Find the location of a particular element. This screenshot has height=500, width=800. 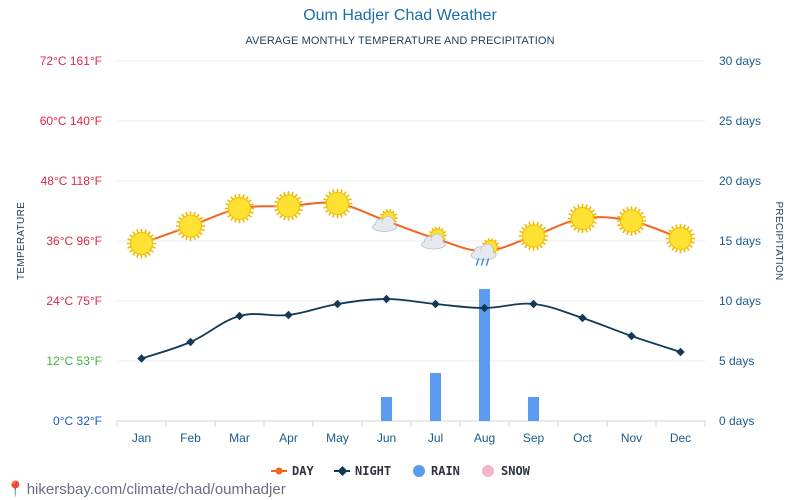

sun-cloud-rain-icon is located at coordinates (485, 252).